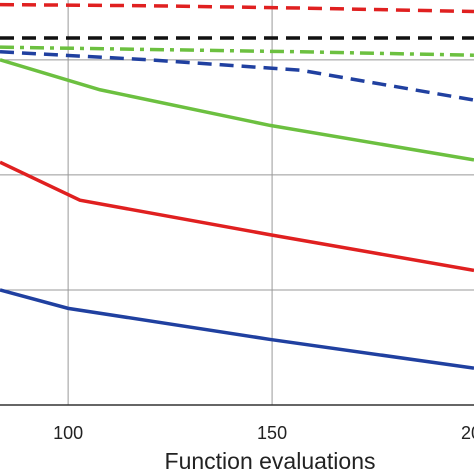 The image size is (474, 474). Describe the element at coordinates (272, 433) in the screenshot. I see `x-tick-label: 150` at that location.